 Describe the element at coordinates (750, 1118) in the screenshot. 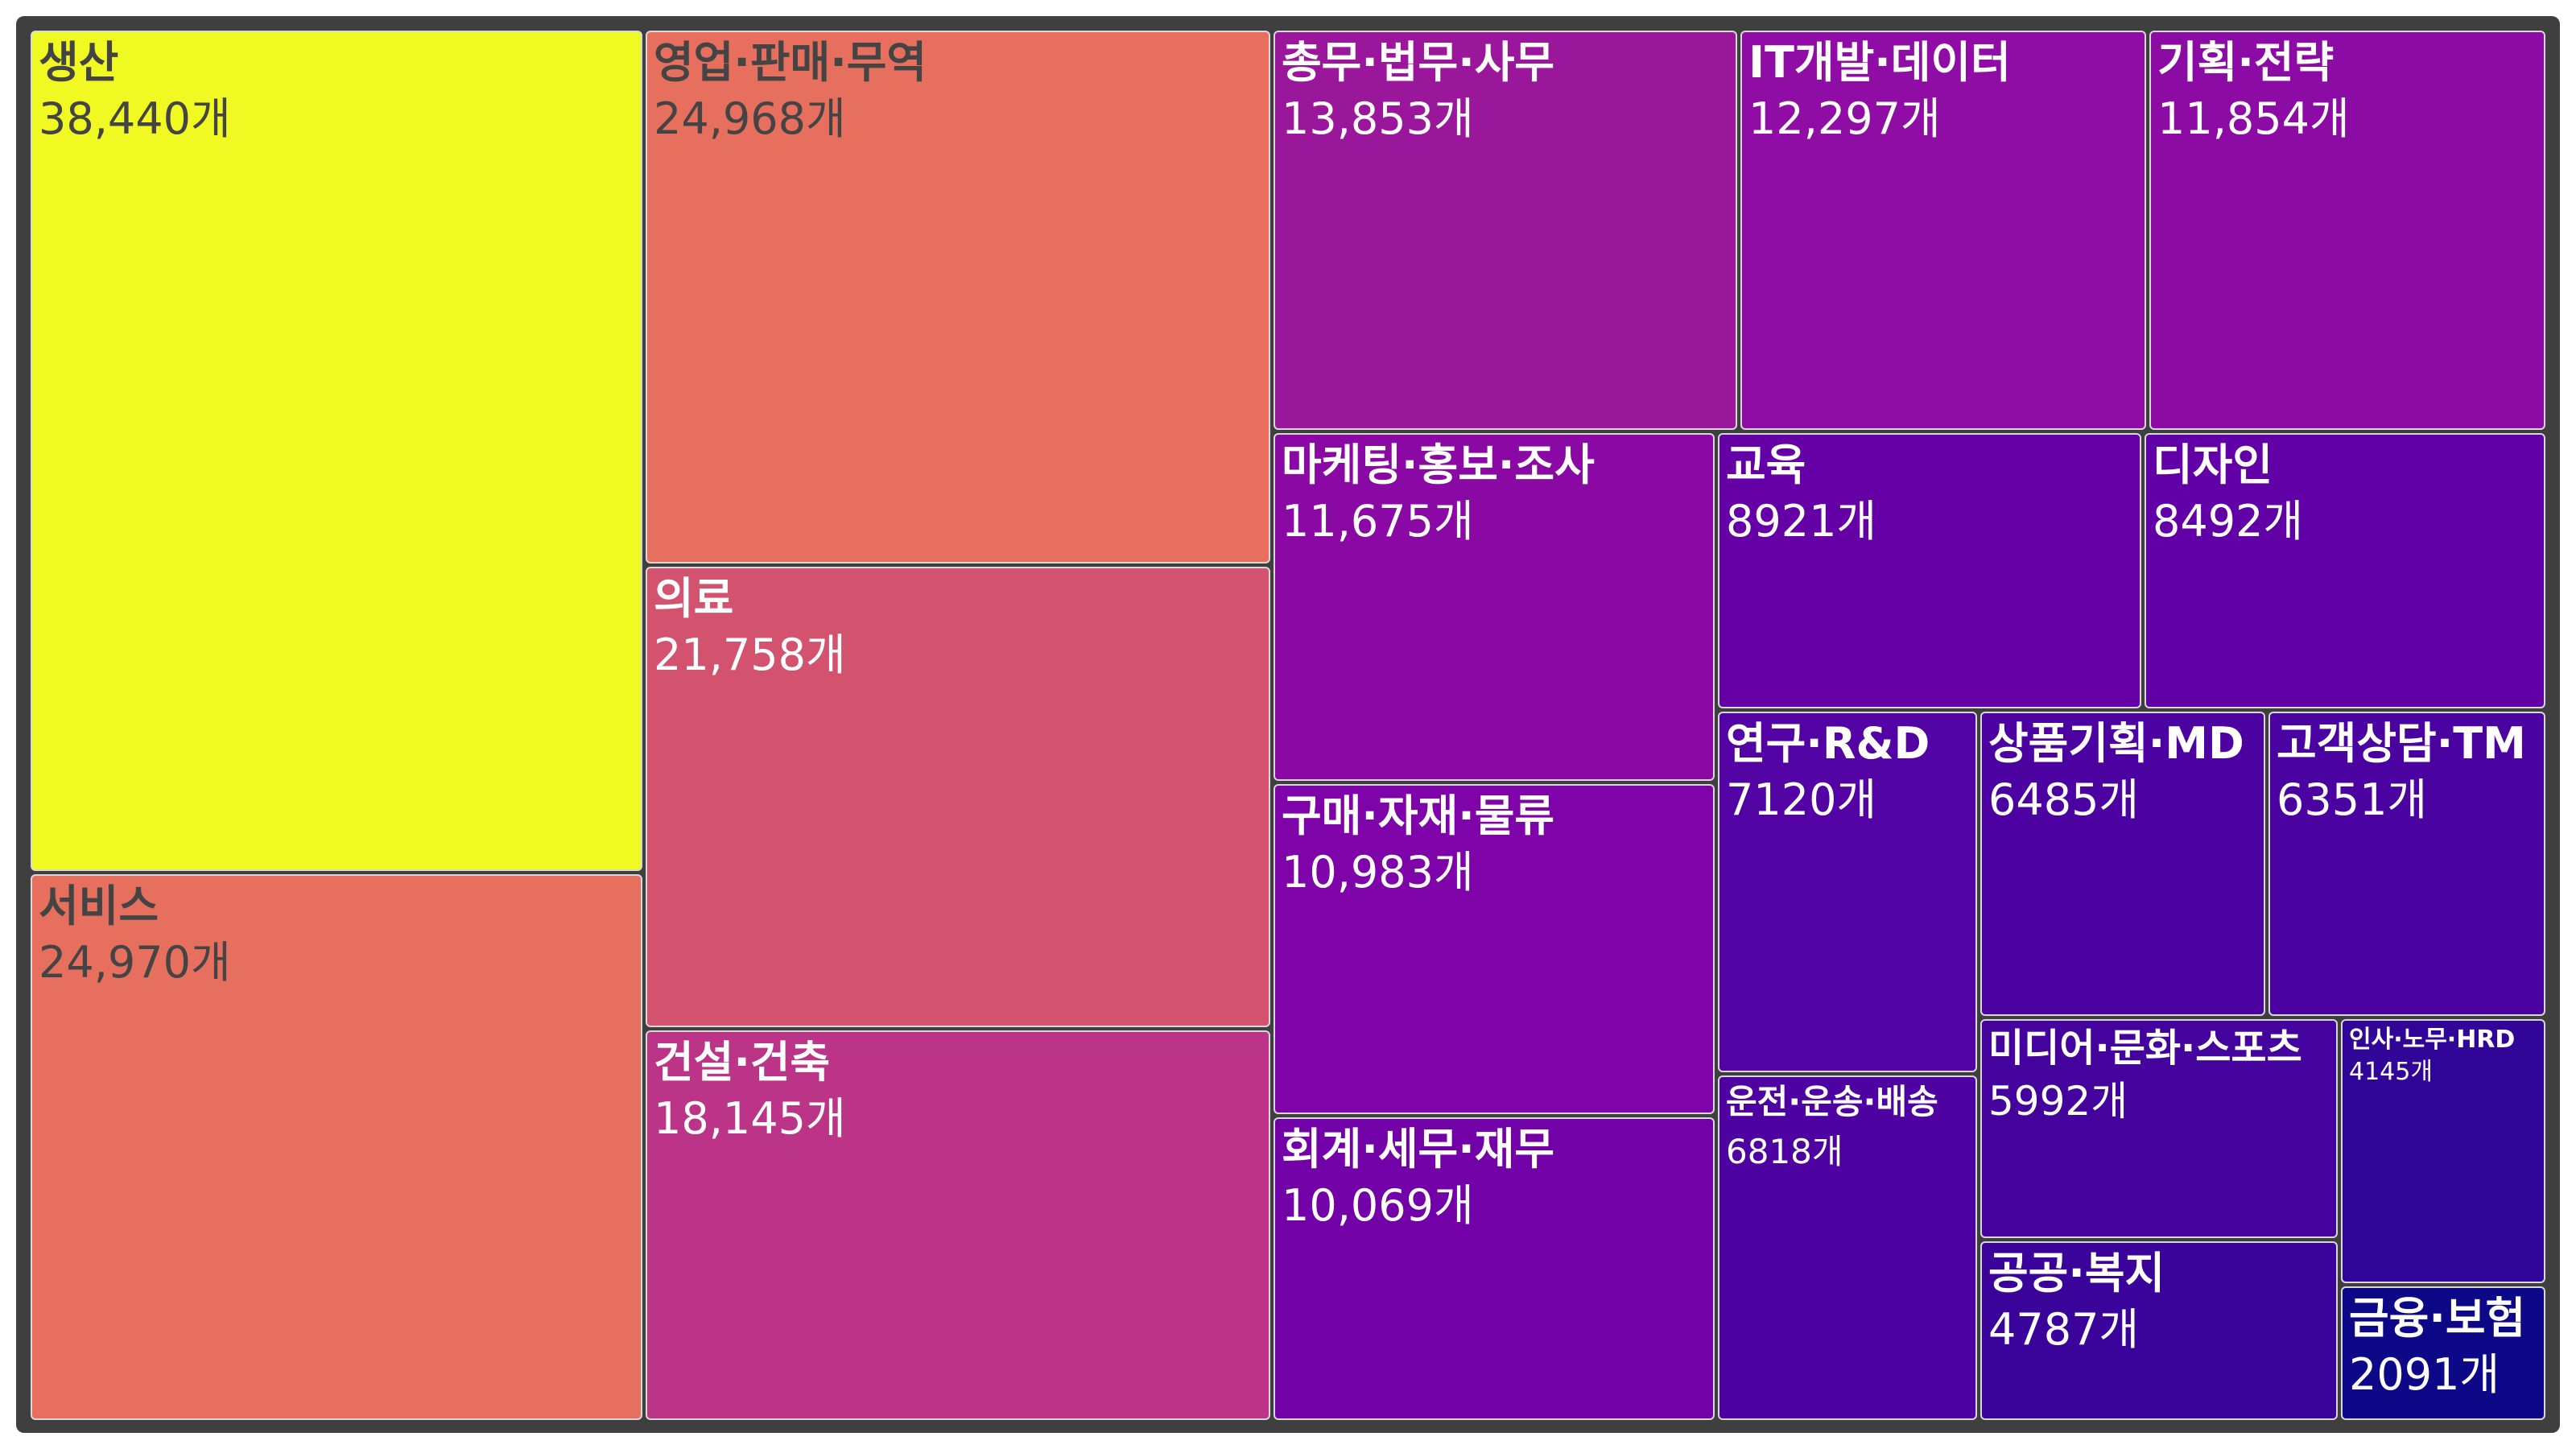

I see `tile-value: 18,145개` at that location.